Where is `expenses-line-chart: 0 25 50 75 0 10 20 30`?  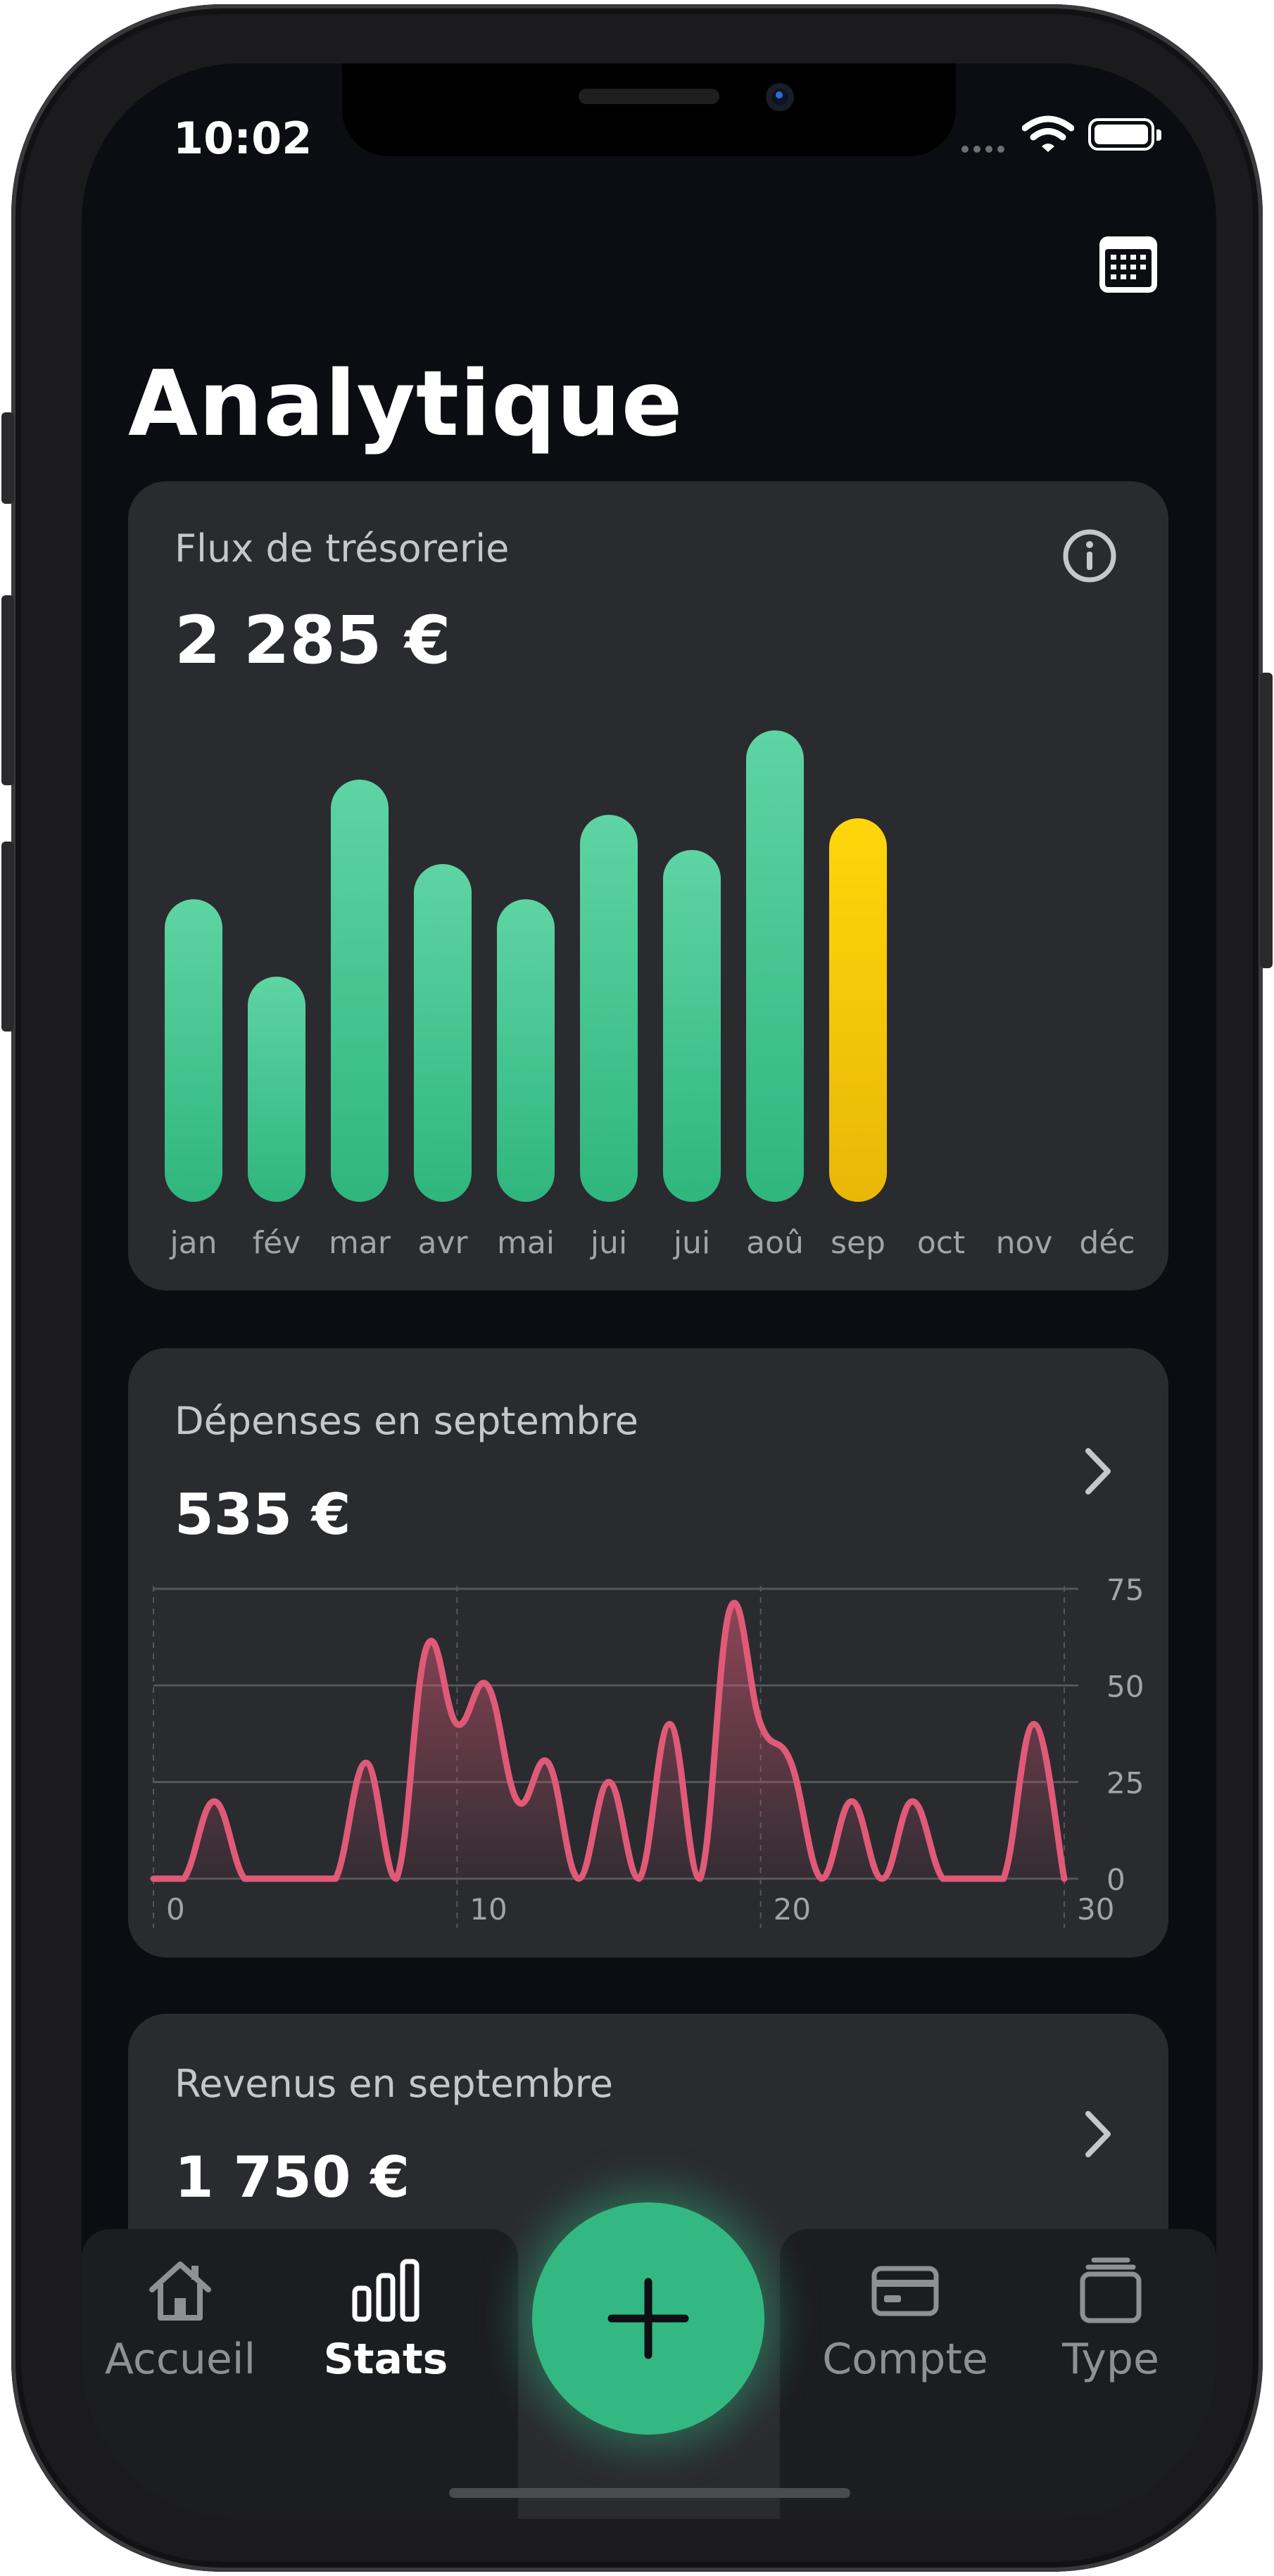 expenses-line-chart: 0 25 50 75 0 10 20 30 is located at coordinates (647, 1750).